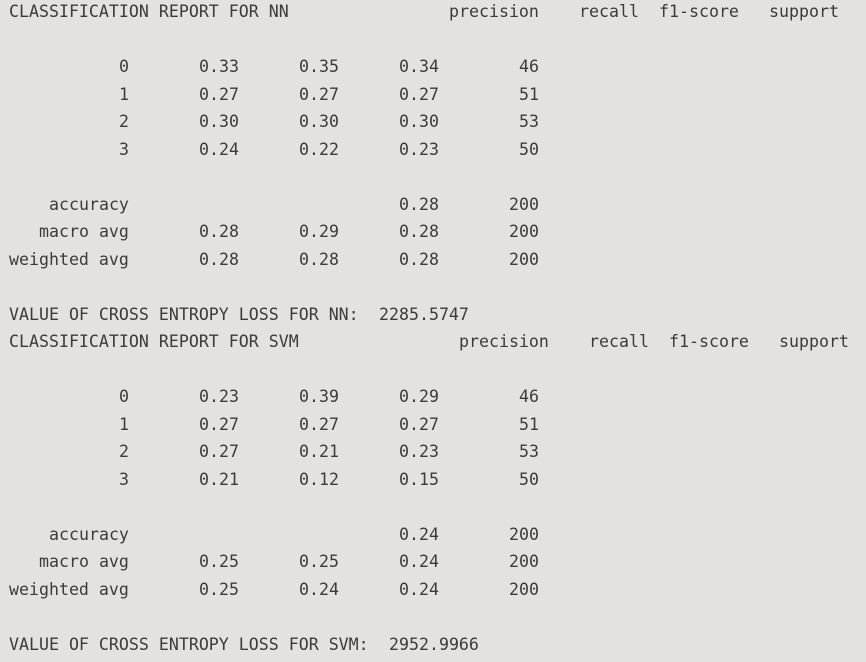  I want to click on precision-value: 0.21, so click(219, 479).